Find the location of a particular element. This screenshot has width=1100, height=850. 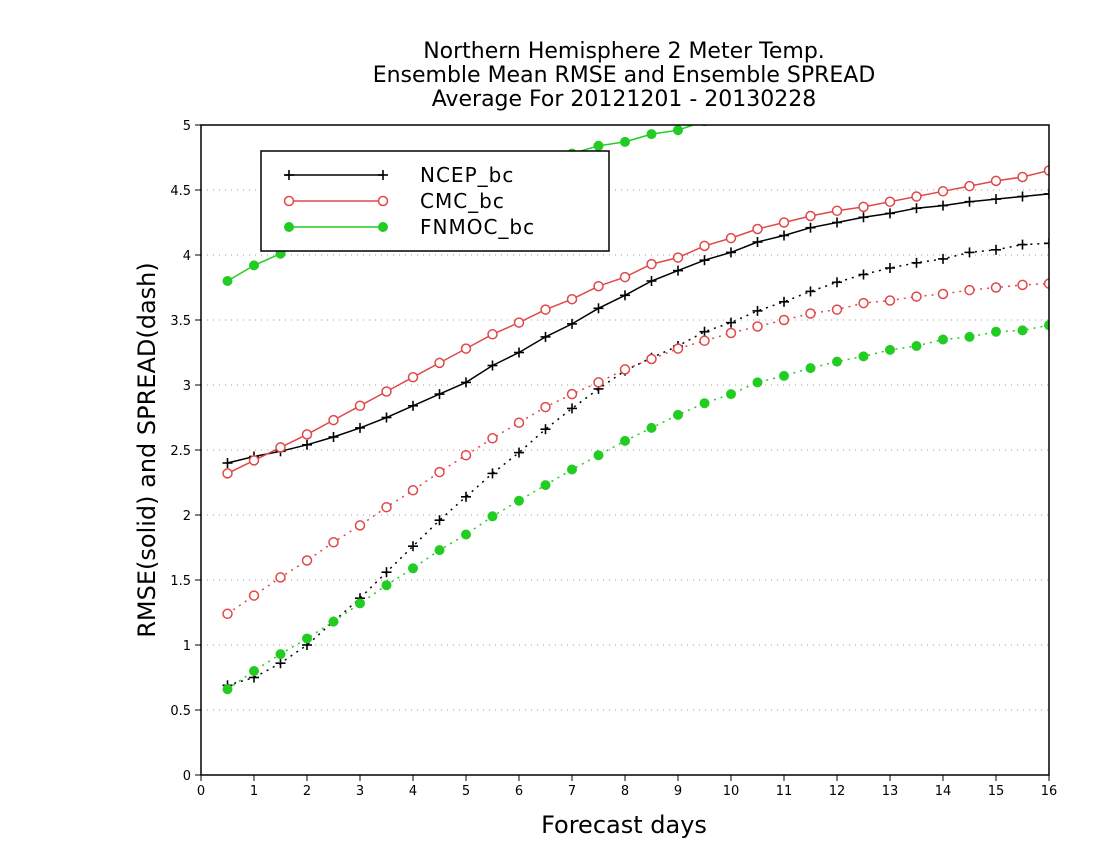

title-line-3: Average For 20121201 - 20130228 is located at coordinates (624, 99).